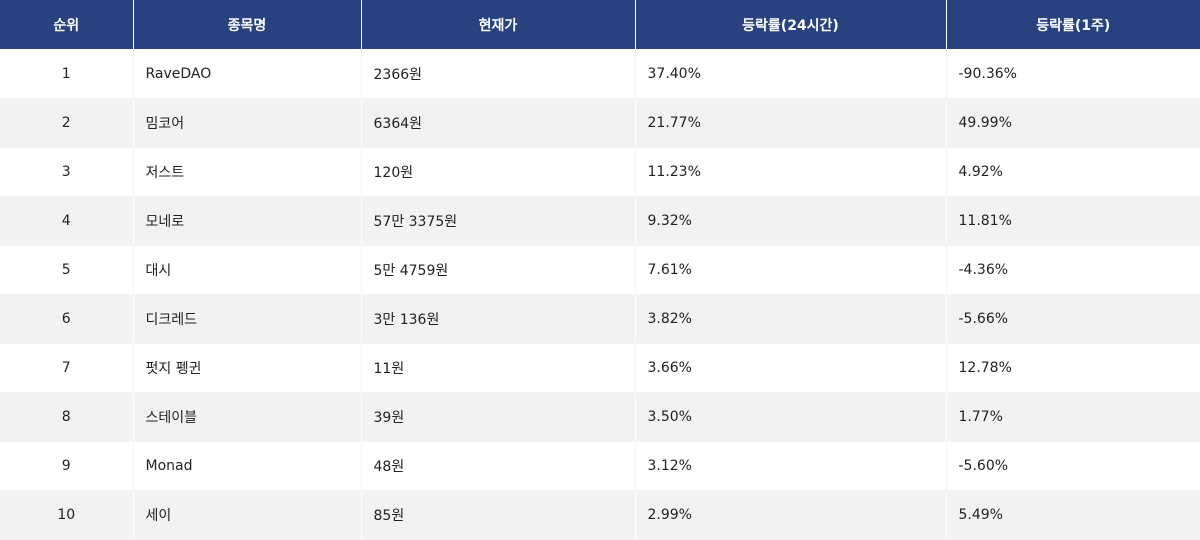  Describe the element at coordinates (67, 368) in the screenshot. I see `cell-rank: 7` at that location.